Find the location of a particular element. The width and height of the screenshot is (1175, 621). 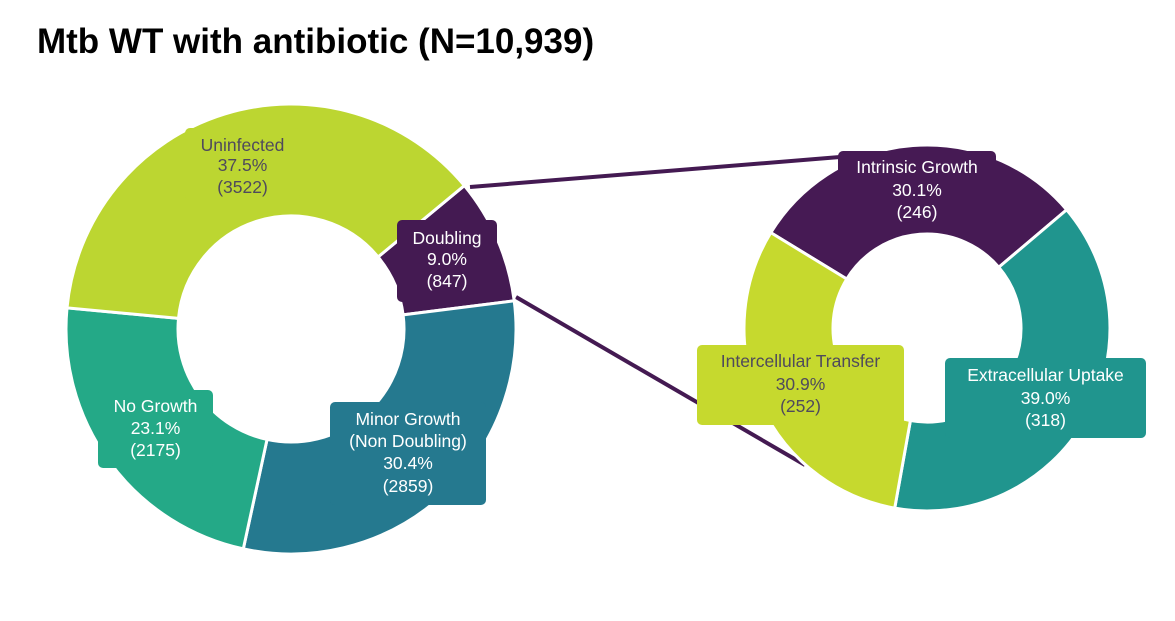

label-percent: 23.1% is located at coordinates (156, 428).